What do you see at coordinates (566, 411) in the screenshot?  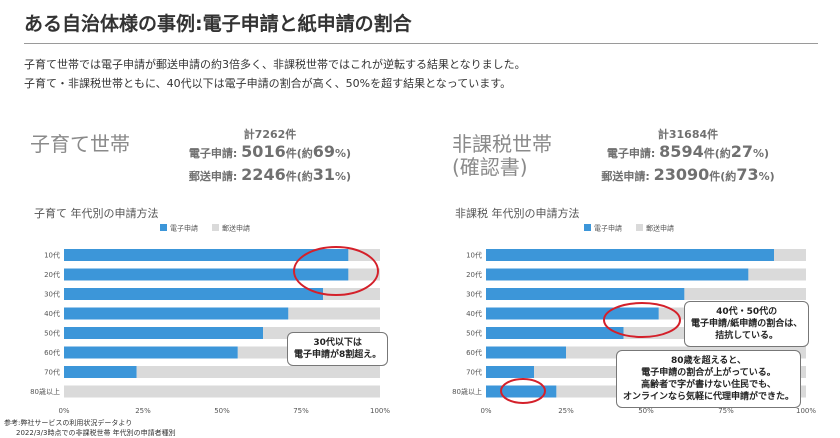 I see `right-x-tick-1: 25%` at bounding box center [566, 411].